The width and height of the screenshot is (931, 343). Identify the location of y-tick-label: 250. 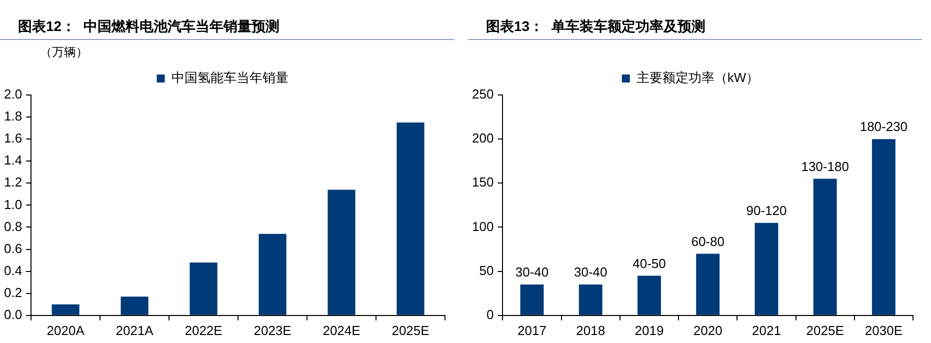
(483, 94).